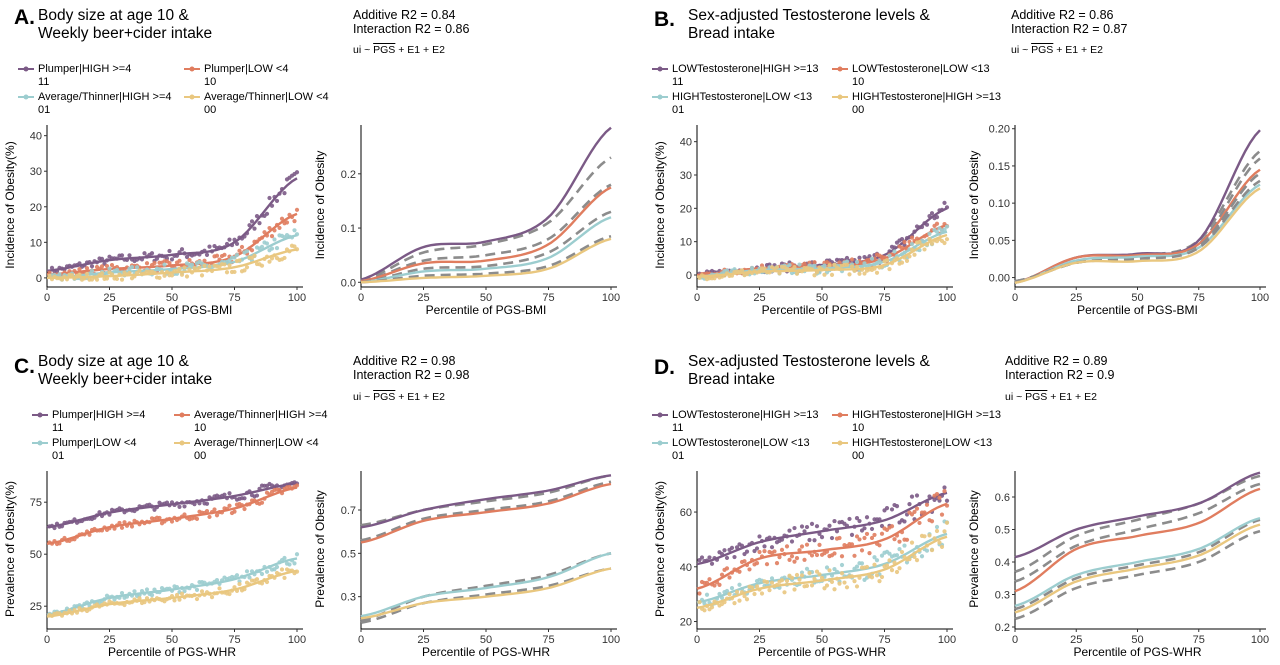 The width and height of the screenshot is (1280, 665). What do you see at coordinates (105, 97) in the screenshot?
I see `legend-label: Average/Thinner|HIGH >=4` at bounding box center [105, 97].